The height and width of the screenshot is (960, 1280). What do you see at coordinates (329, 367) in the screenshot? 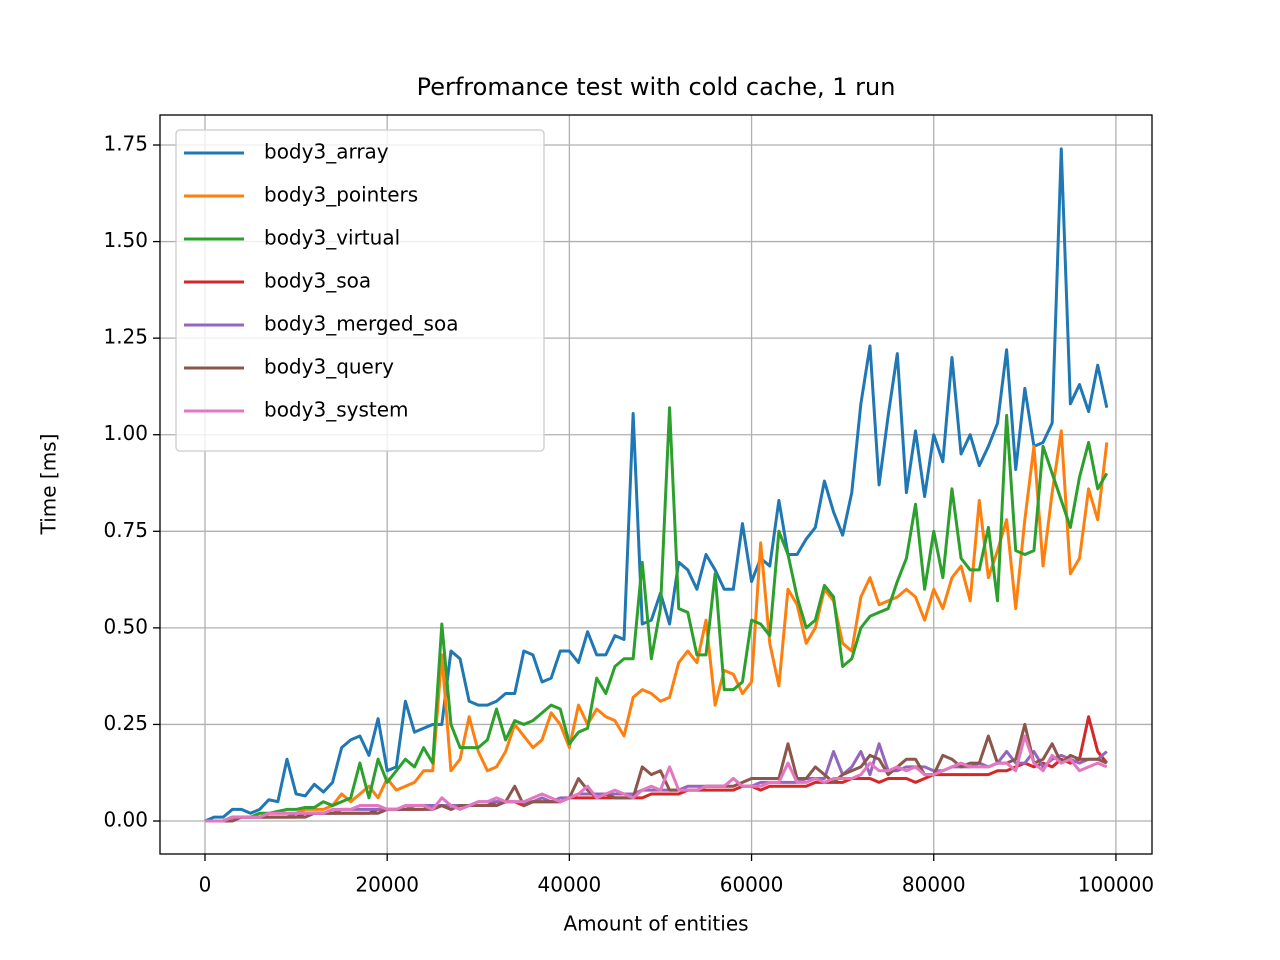
I see `legend-label: body3_query` at bounding box center [329, 367].